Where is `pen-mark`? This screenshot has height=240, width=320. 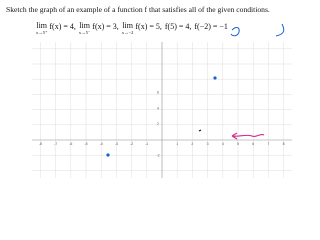 pen-mark is located at coordinates (200, 130).